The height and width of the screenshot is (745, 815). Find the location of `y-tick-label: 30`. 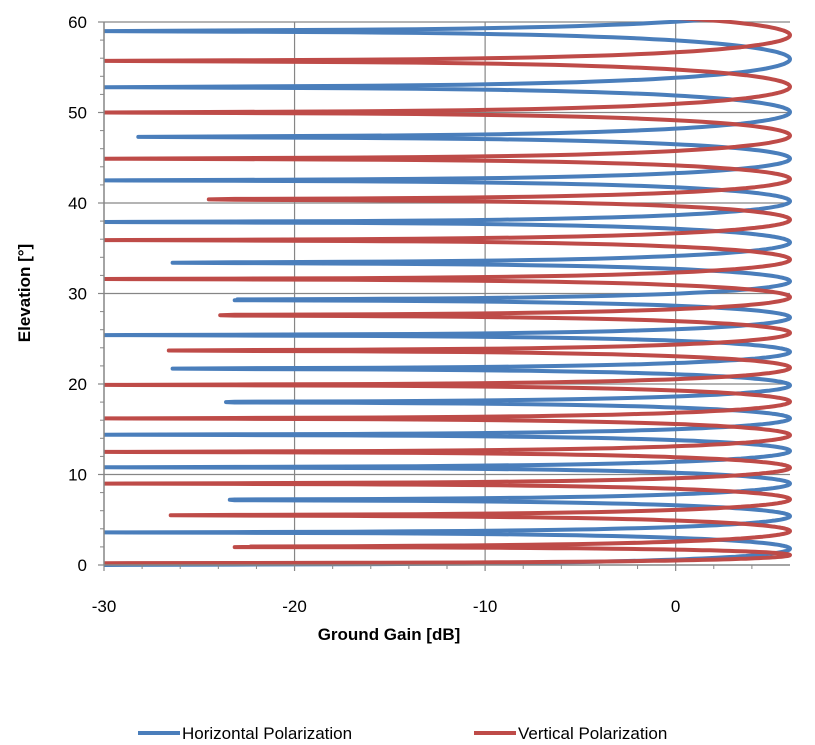

y-tick-label: 30 is located at coordinates (77, 294).